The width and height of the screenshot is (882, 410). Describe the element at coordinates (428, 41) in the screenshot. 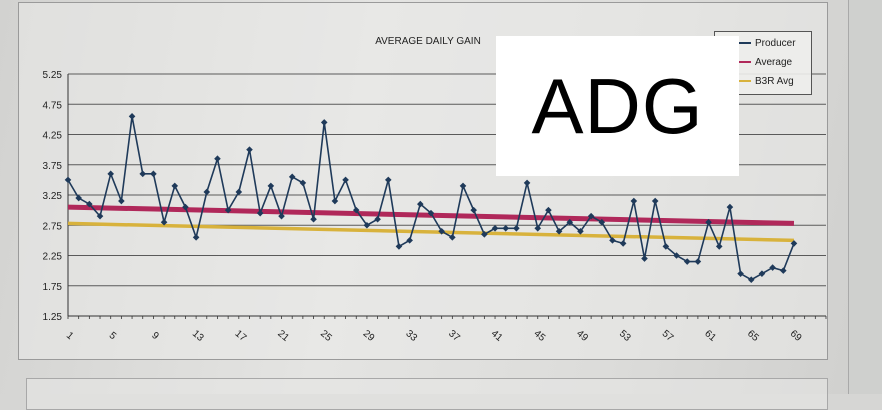

I see `chart-title: AVERAGE DAILY GAIN` at that location.